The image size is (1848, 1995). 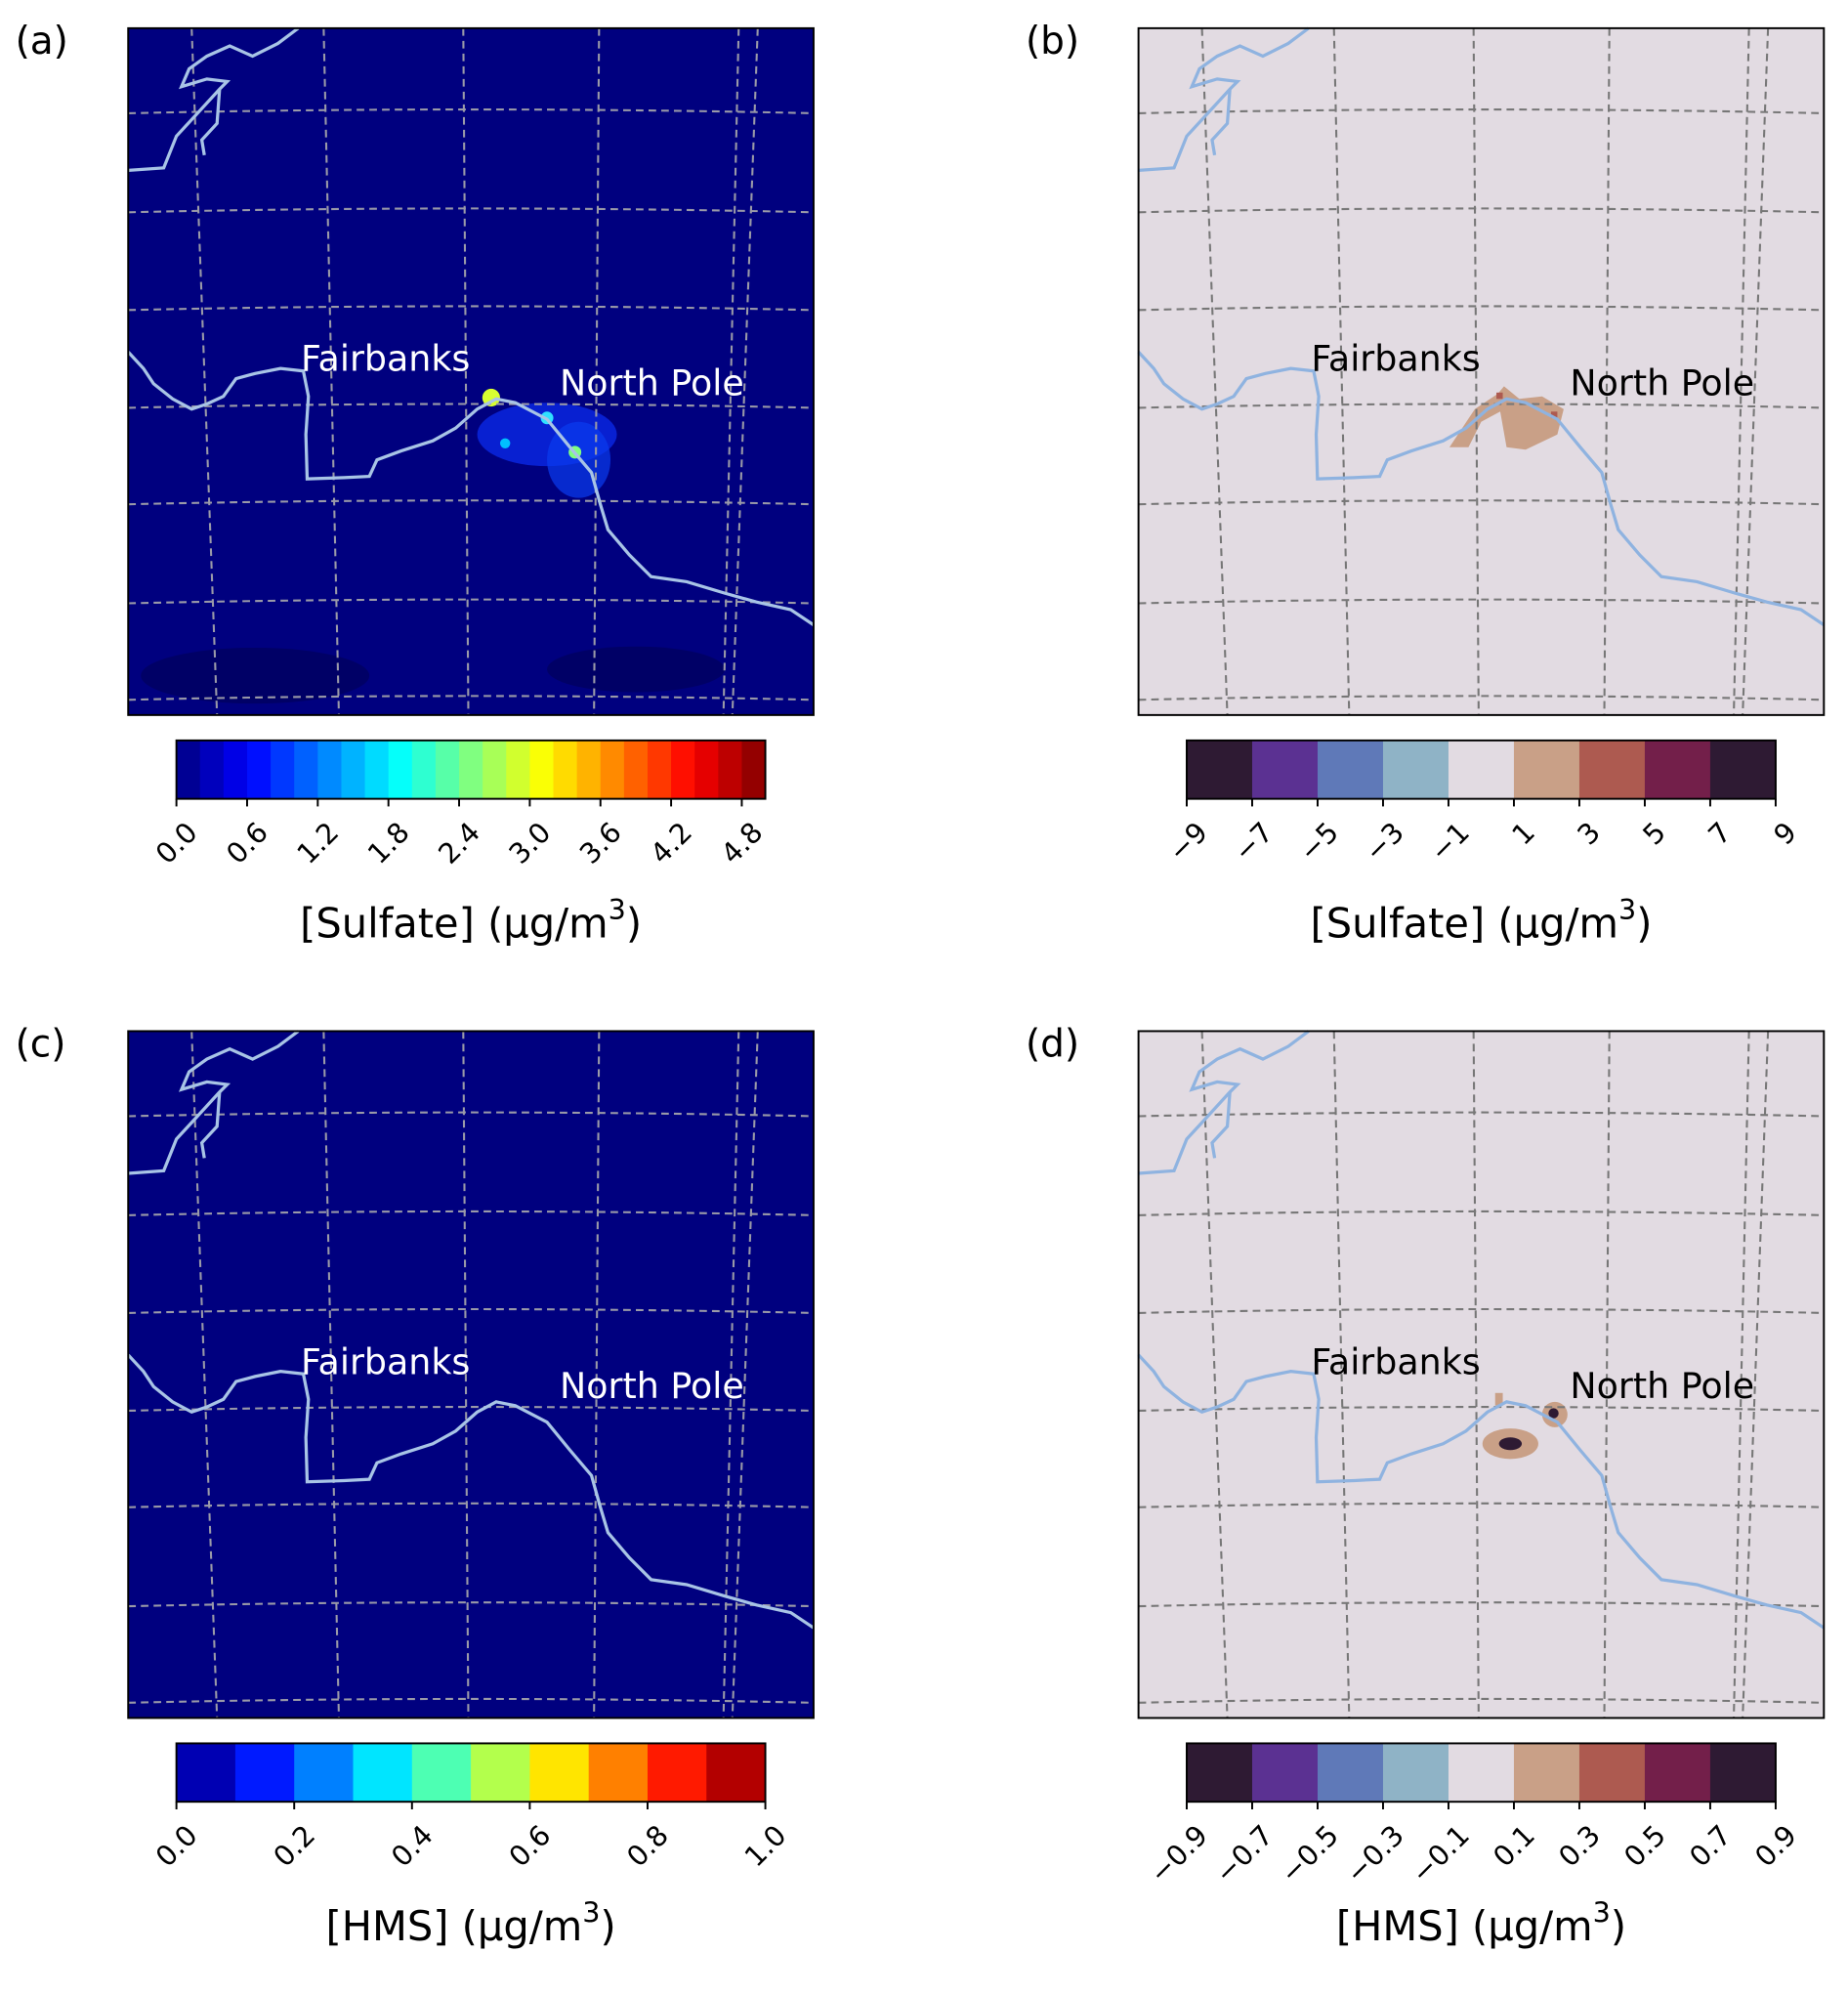 What do you see at coordinates (1514, 1845) in the screenshot?
I see `colorbar-tick-label: 0.1` at bounding box center [1514, 1845].